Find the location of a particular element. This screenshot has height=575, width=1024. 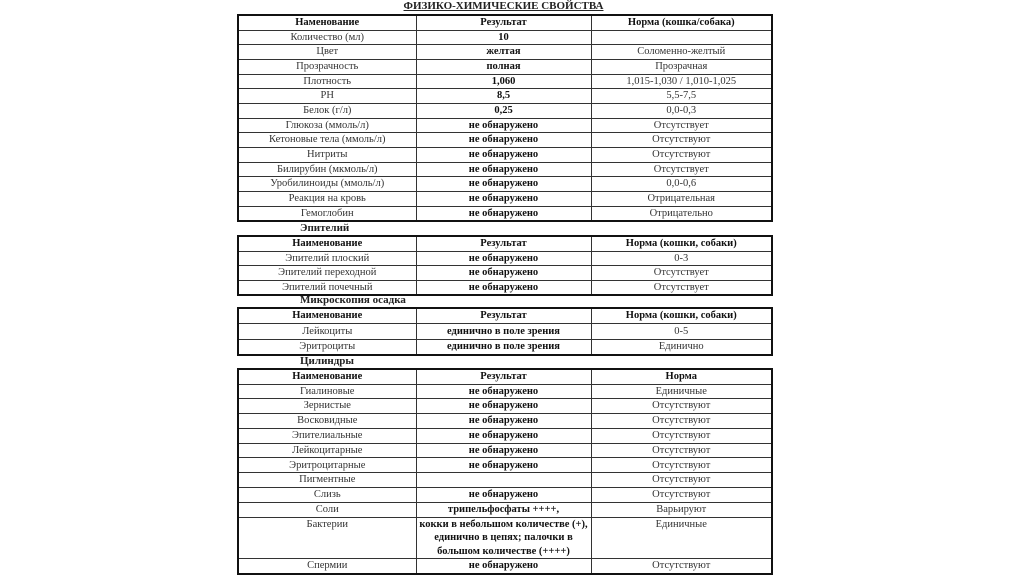

table-row: Слизь не обнаружено Отсутствуют is located at coordinates (505, 495).